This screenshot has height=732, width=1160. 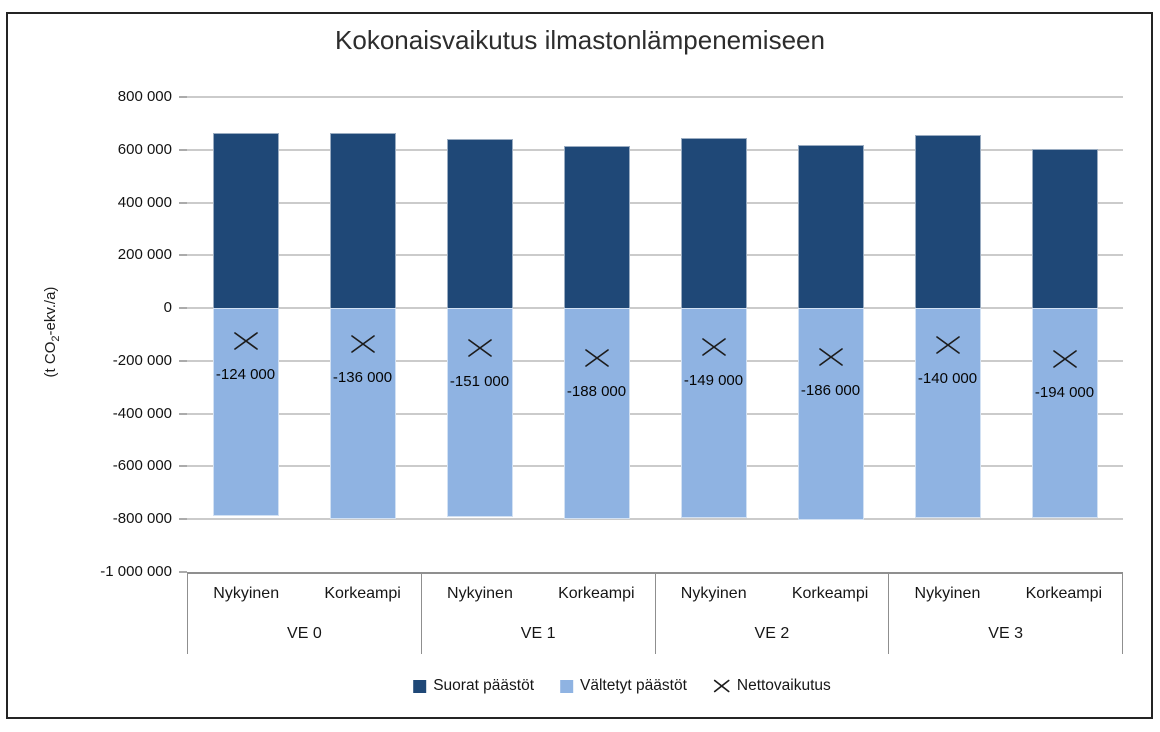 I want to click on legend-label: Vältetyt päästöt, so click(x=633, y=685).